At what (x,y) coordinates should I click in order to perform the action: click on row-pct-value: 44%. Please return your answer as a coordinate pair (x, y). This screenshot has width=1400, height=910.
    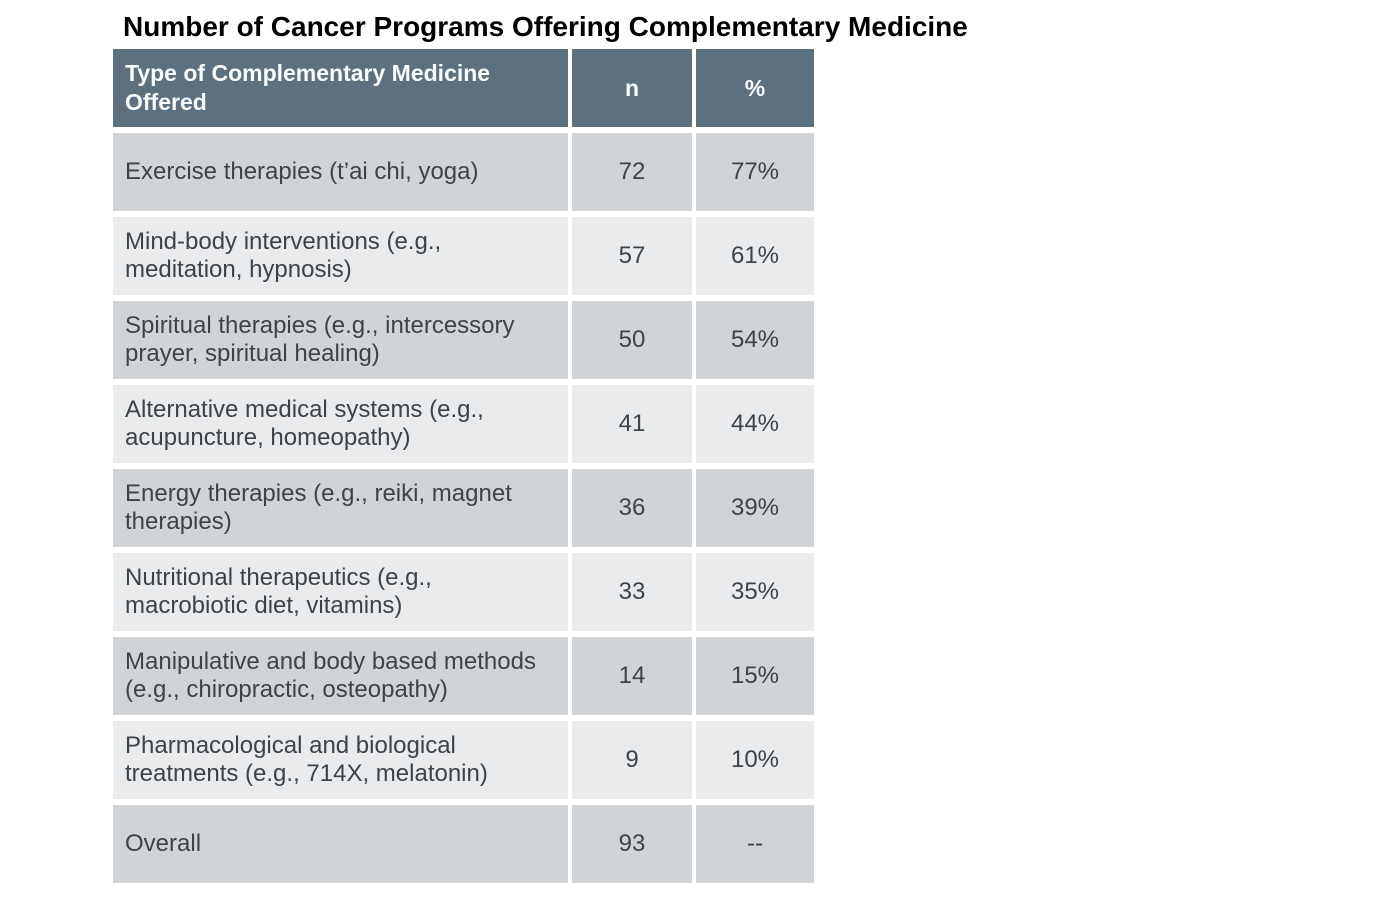
    Looking at the image, I should click on (755, 424).